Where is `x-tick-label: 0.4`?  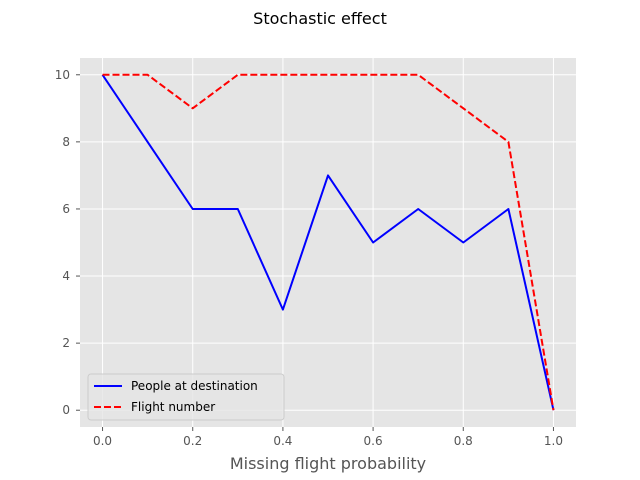
x-tick-label: 0.4 is located at coordinates (282, 441).